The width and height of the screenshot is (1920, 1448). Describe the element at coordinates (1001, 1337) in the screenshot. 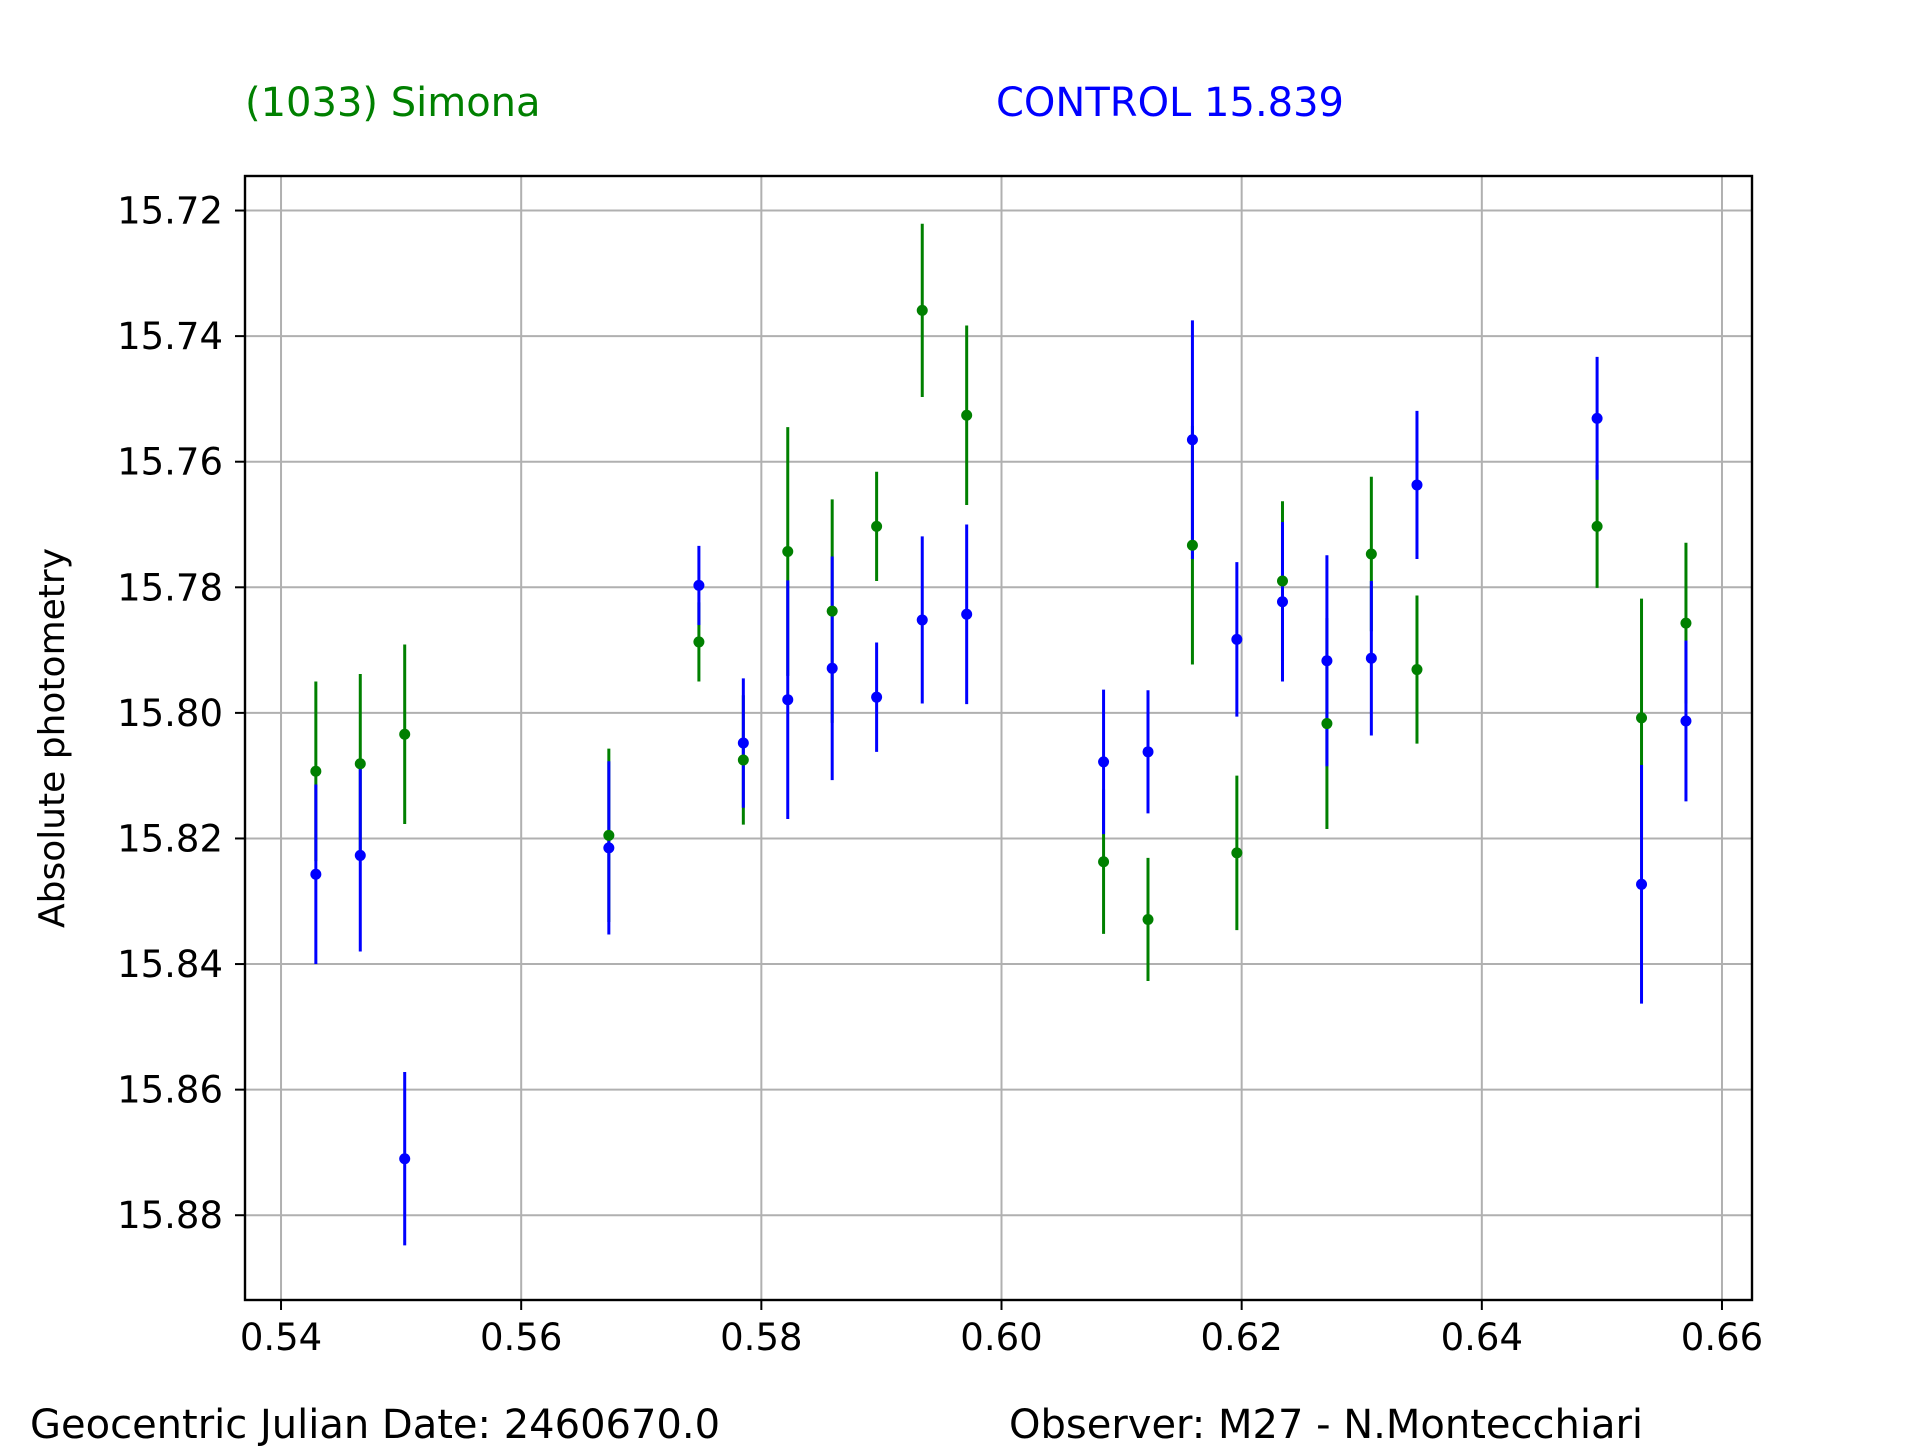

I see `x-tick-label: 0.60` at that location.